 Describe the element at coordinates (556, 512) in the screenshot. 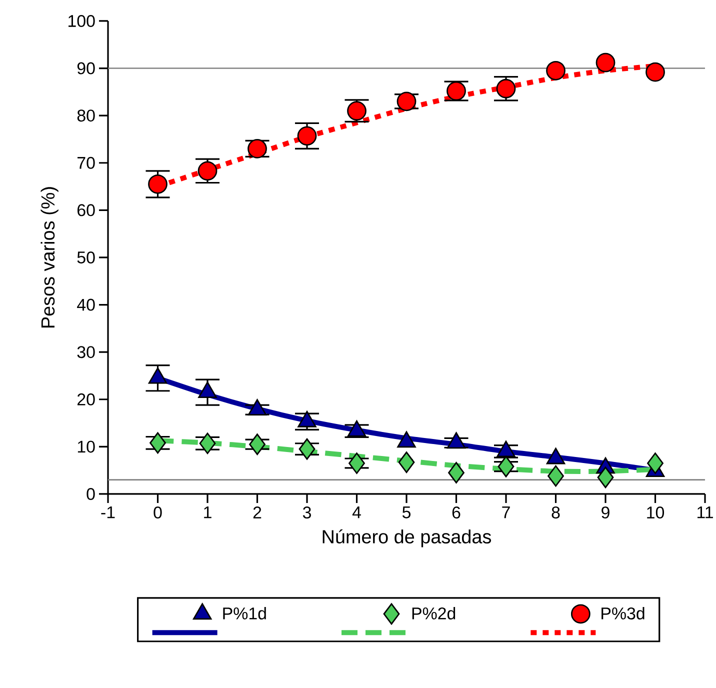

I see `x-tick-label: 8` at that location.